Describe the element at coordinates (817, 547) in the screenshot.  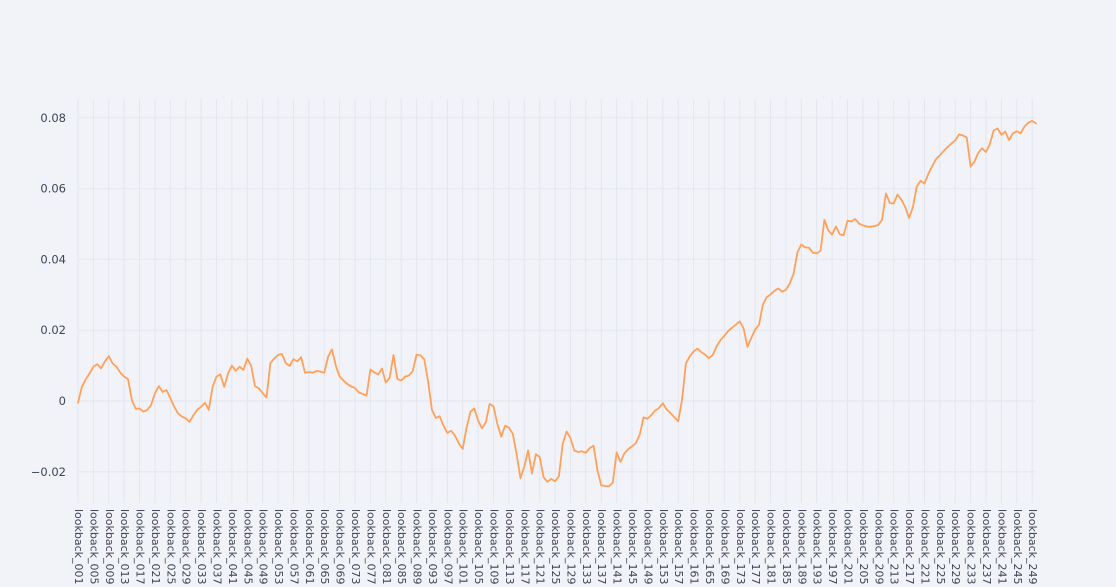
I see `x-tick-label: lookback_193` at that location.